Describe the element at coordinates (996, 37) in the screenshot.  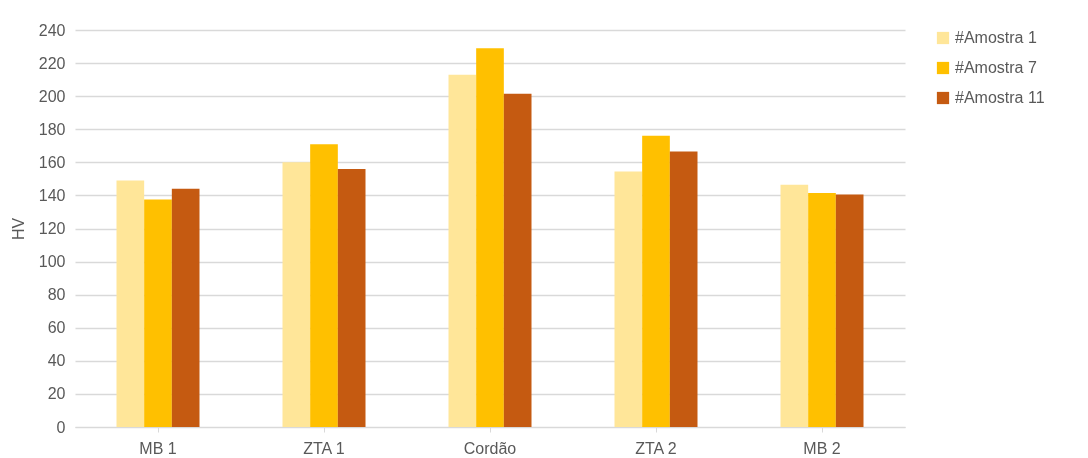
I see `legend-label: #Amostra 1` at that location.